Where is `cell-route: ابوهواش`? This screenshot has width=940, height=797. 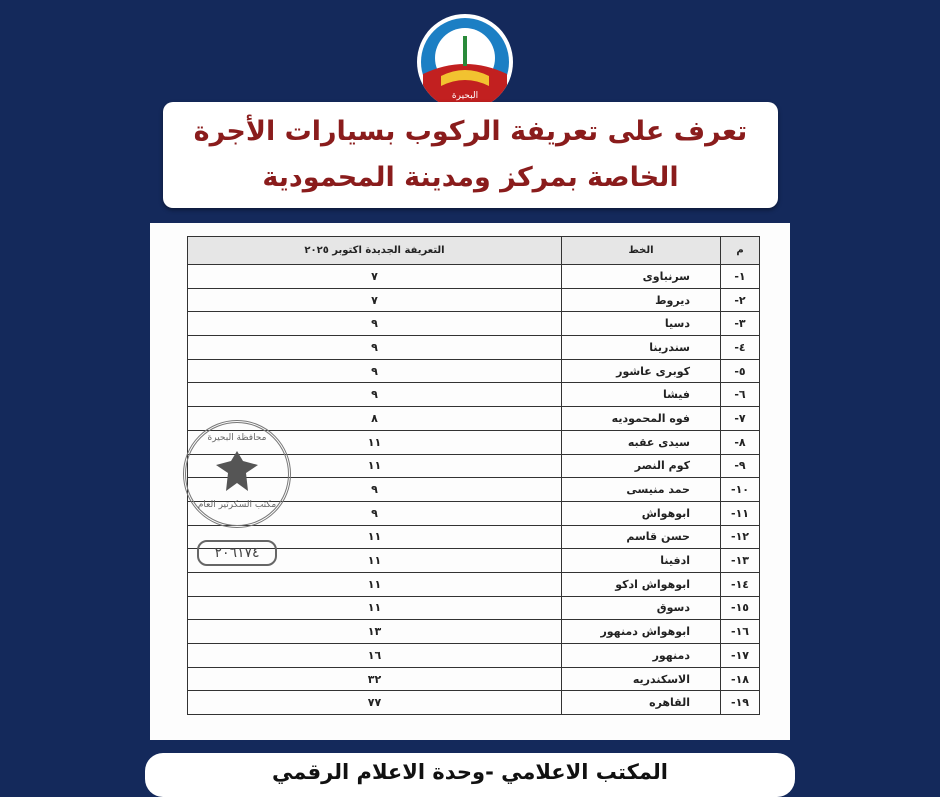
cell-route: ابوهواش is located at coordinates (641, 513).